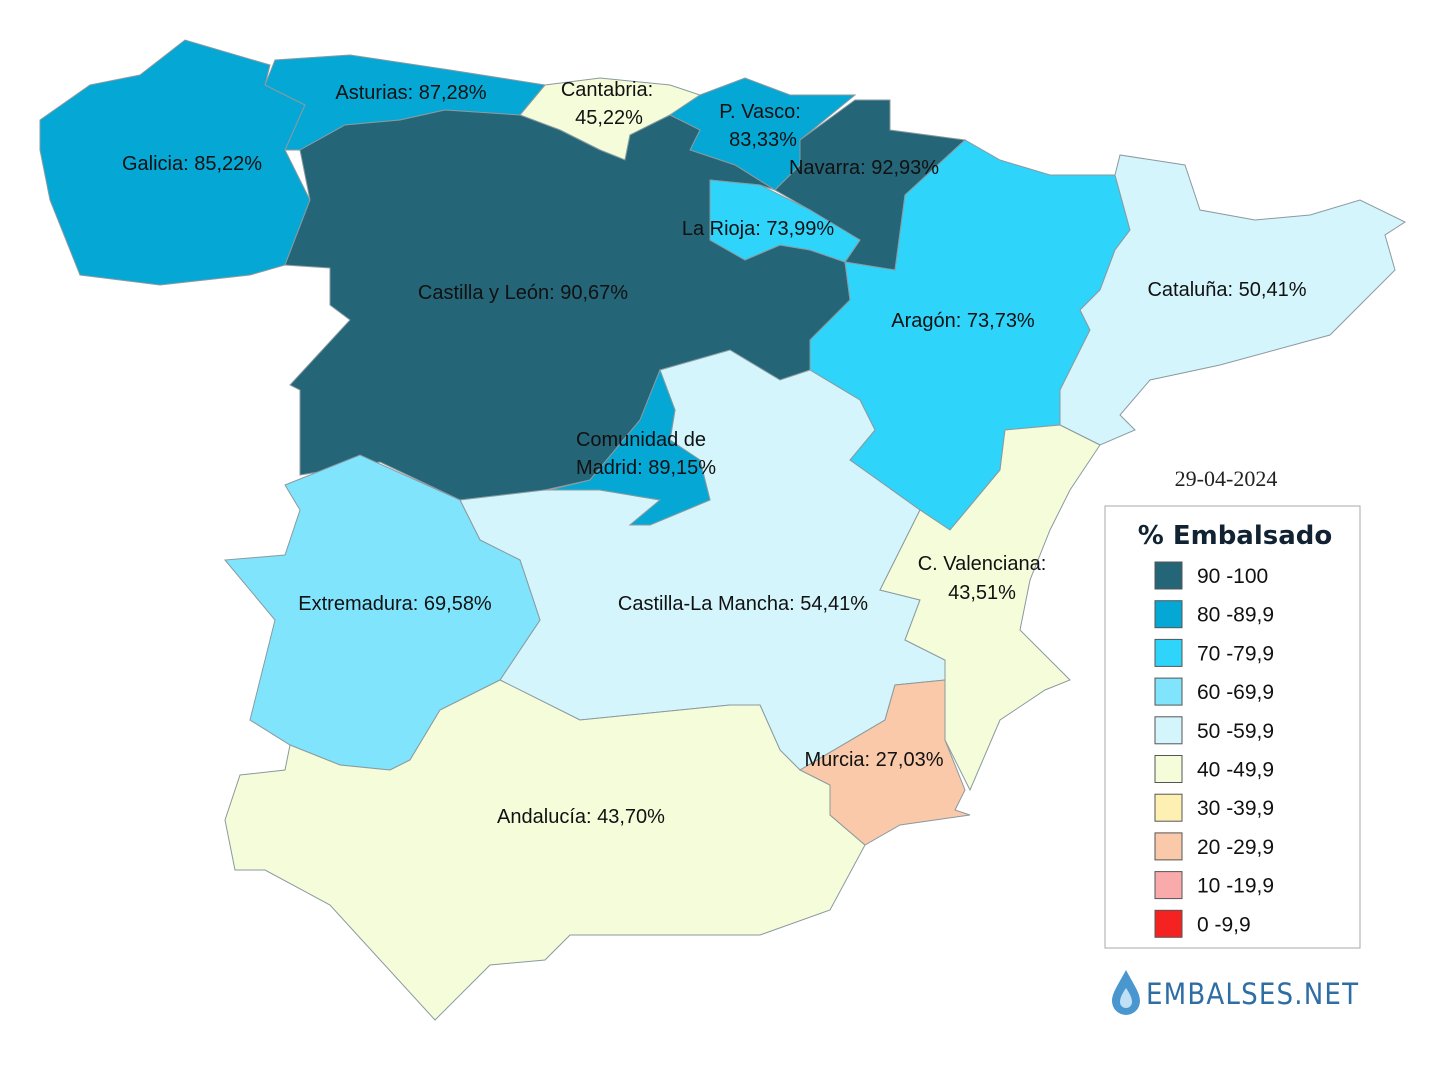 Image resolution: width=1444 pixels, height=1089 pixels. What do you see at coordinates (395, 604) in the screenshot?
I see `region-label: Extremadura: 69,58%` at bounding box center [395, 604].